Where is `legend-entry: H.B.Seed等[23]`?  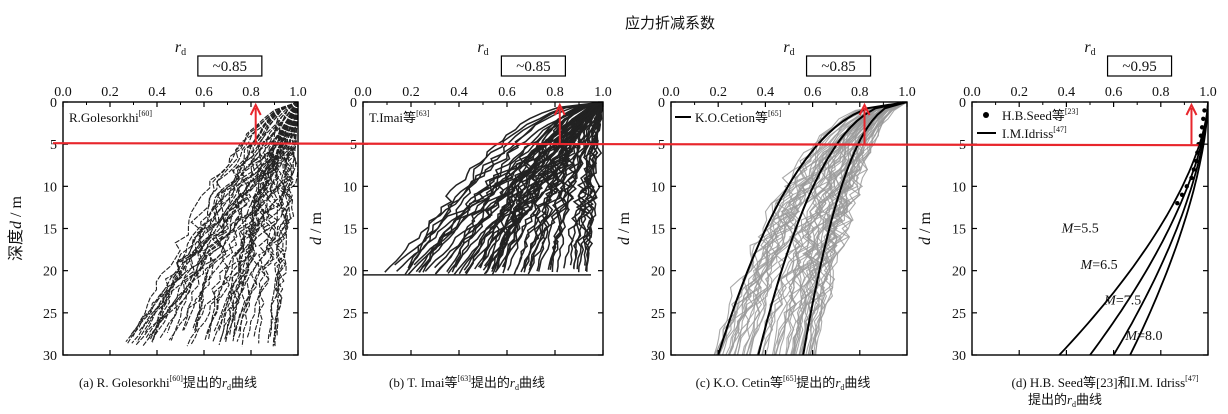
legend-entry: H.B.Seed等[23] is located at coordinates (1040, 115).